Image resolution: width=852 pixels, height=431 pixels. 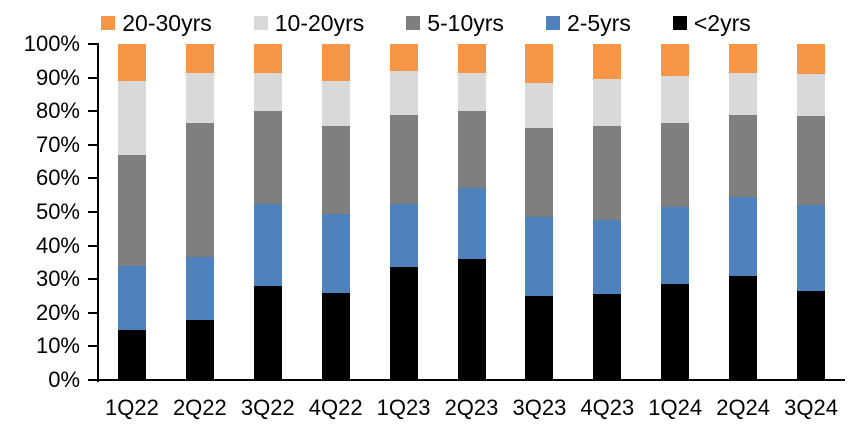 I want to click on bar-segment-2-5yrs-4q22, so click(x=335, y=253).